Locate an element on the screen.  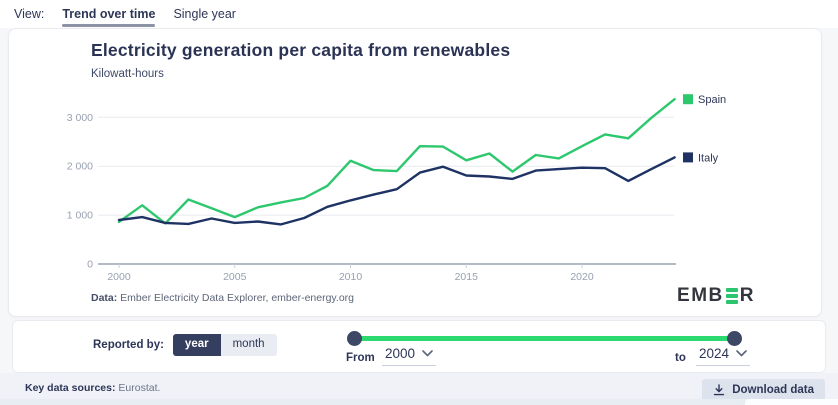
chart-source-prefix: Data: is located at coordinates (104, 298).